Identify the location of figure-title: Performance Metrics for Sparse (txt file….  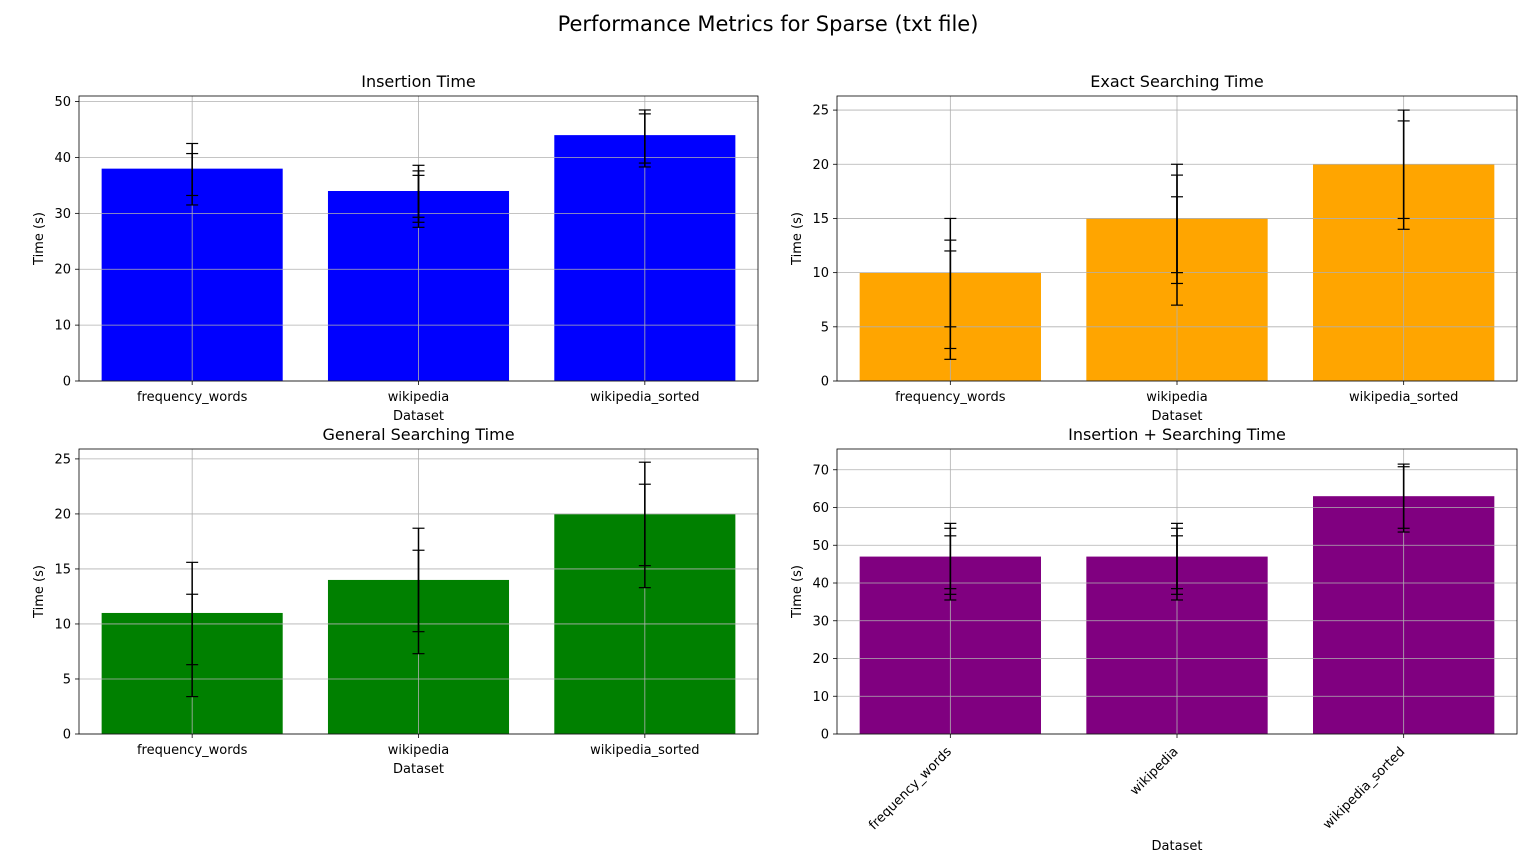
(768, 24).